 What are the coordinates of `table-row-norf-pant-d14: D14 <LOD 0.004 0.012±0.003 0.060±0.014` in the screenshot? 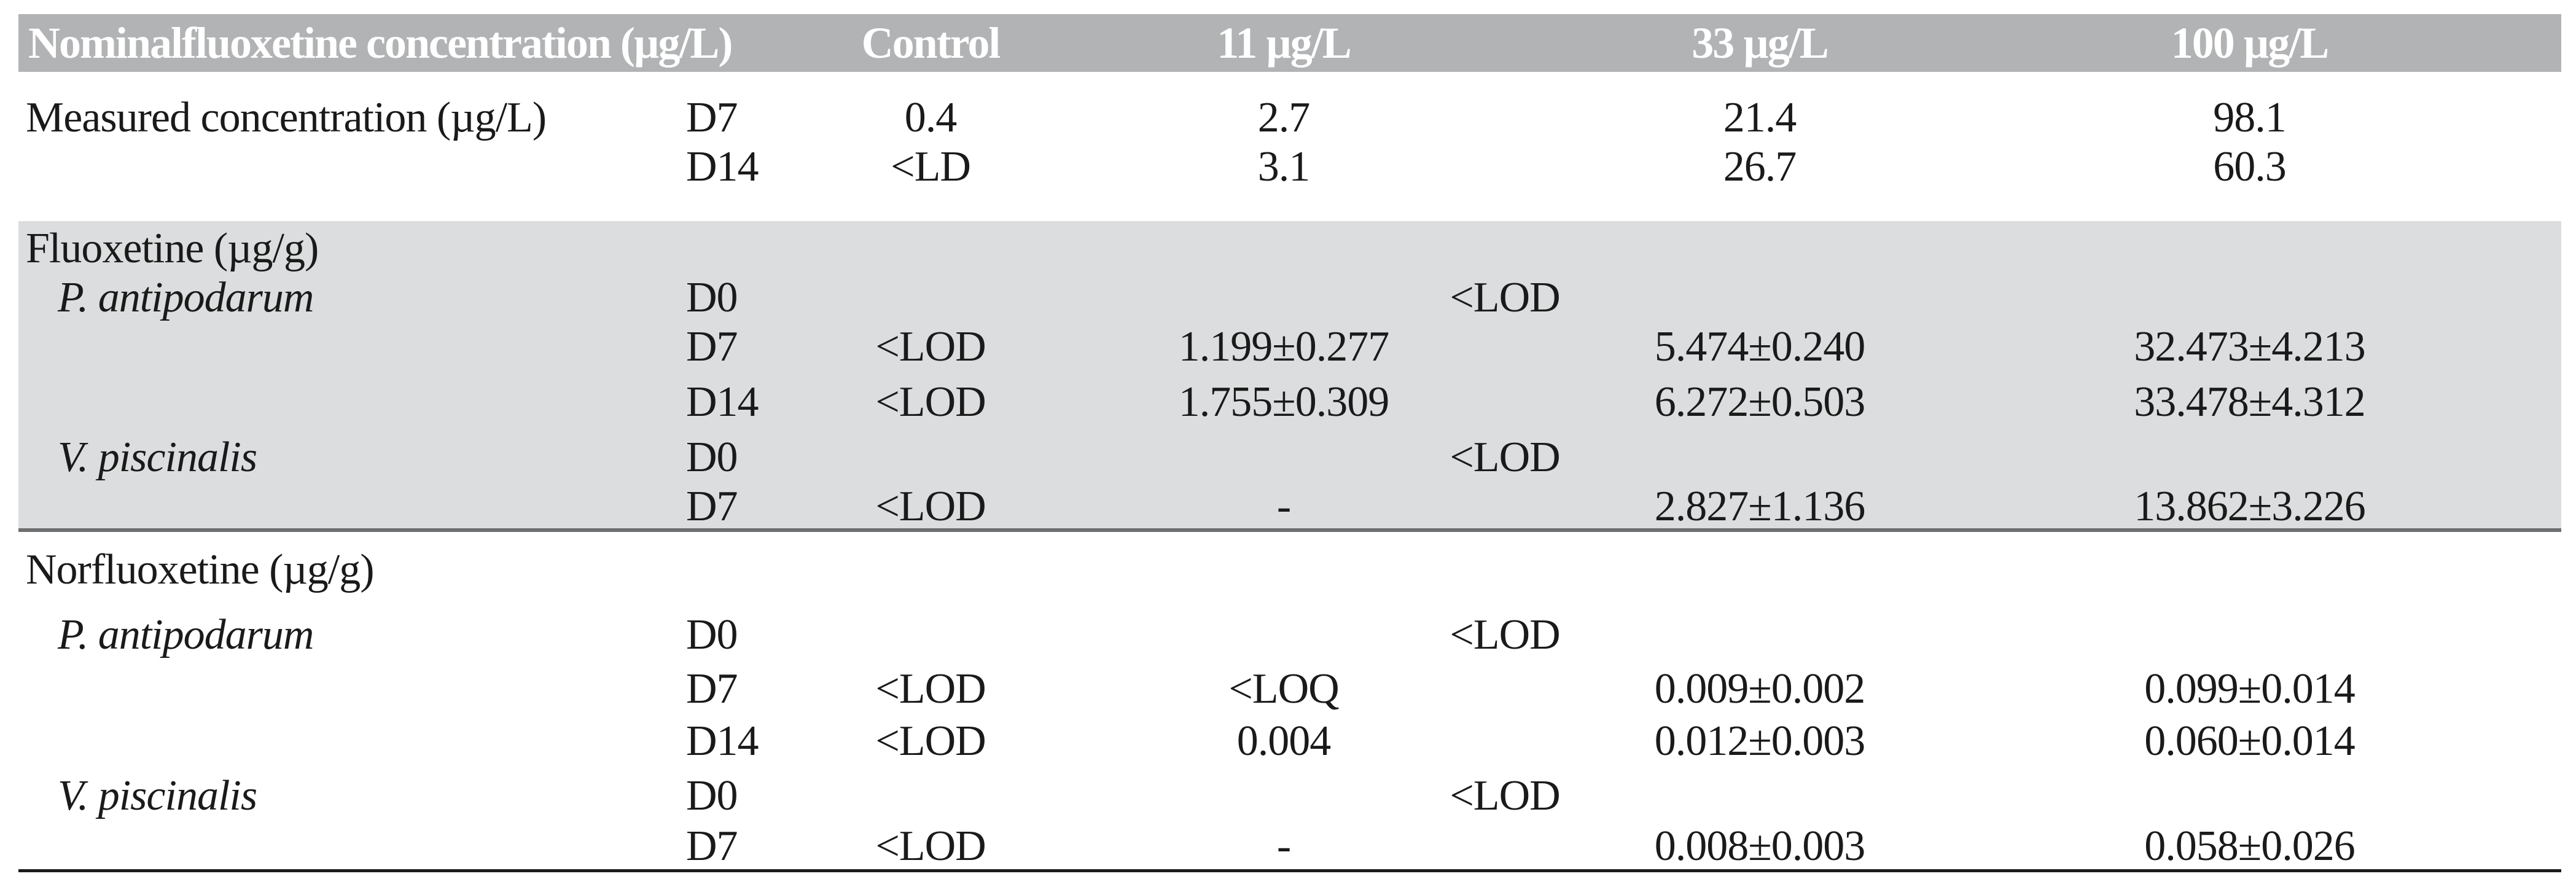 It's located at (1289, 741).